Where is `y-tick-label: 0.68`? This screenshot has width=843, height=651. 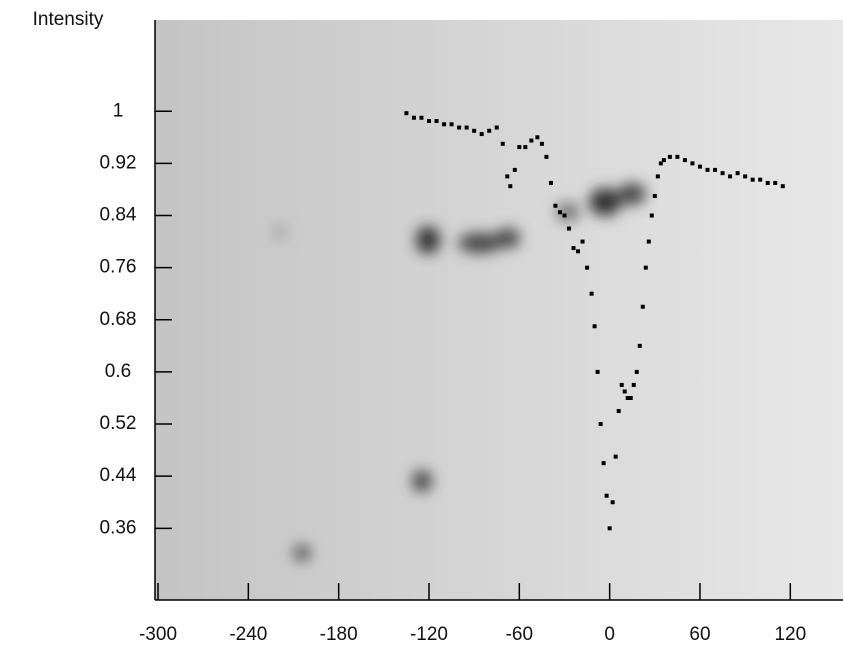
y-tick-label: 0.68 is located at coordinates (118, 319).